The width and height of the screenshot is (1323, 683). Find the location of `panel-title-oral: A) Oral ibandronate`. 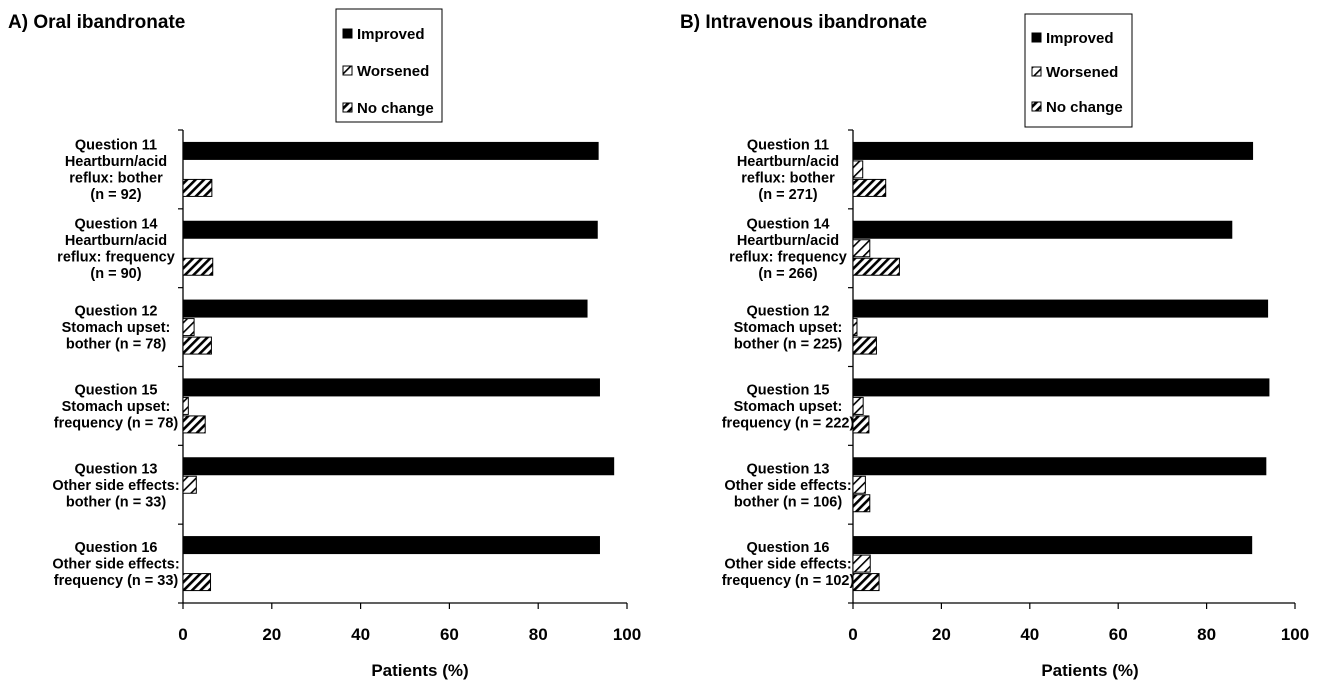

panel-title-oral: A) Oral ibandronate is located at coordinates (96, 22).